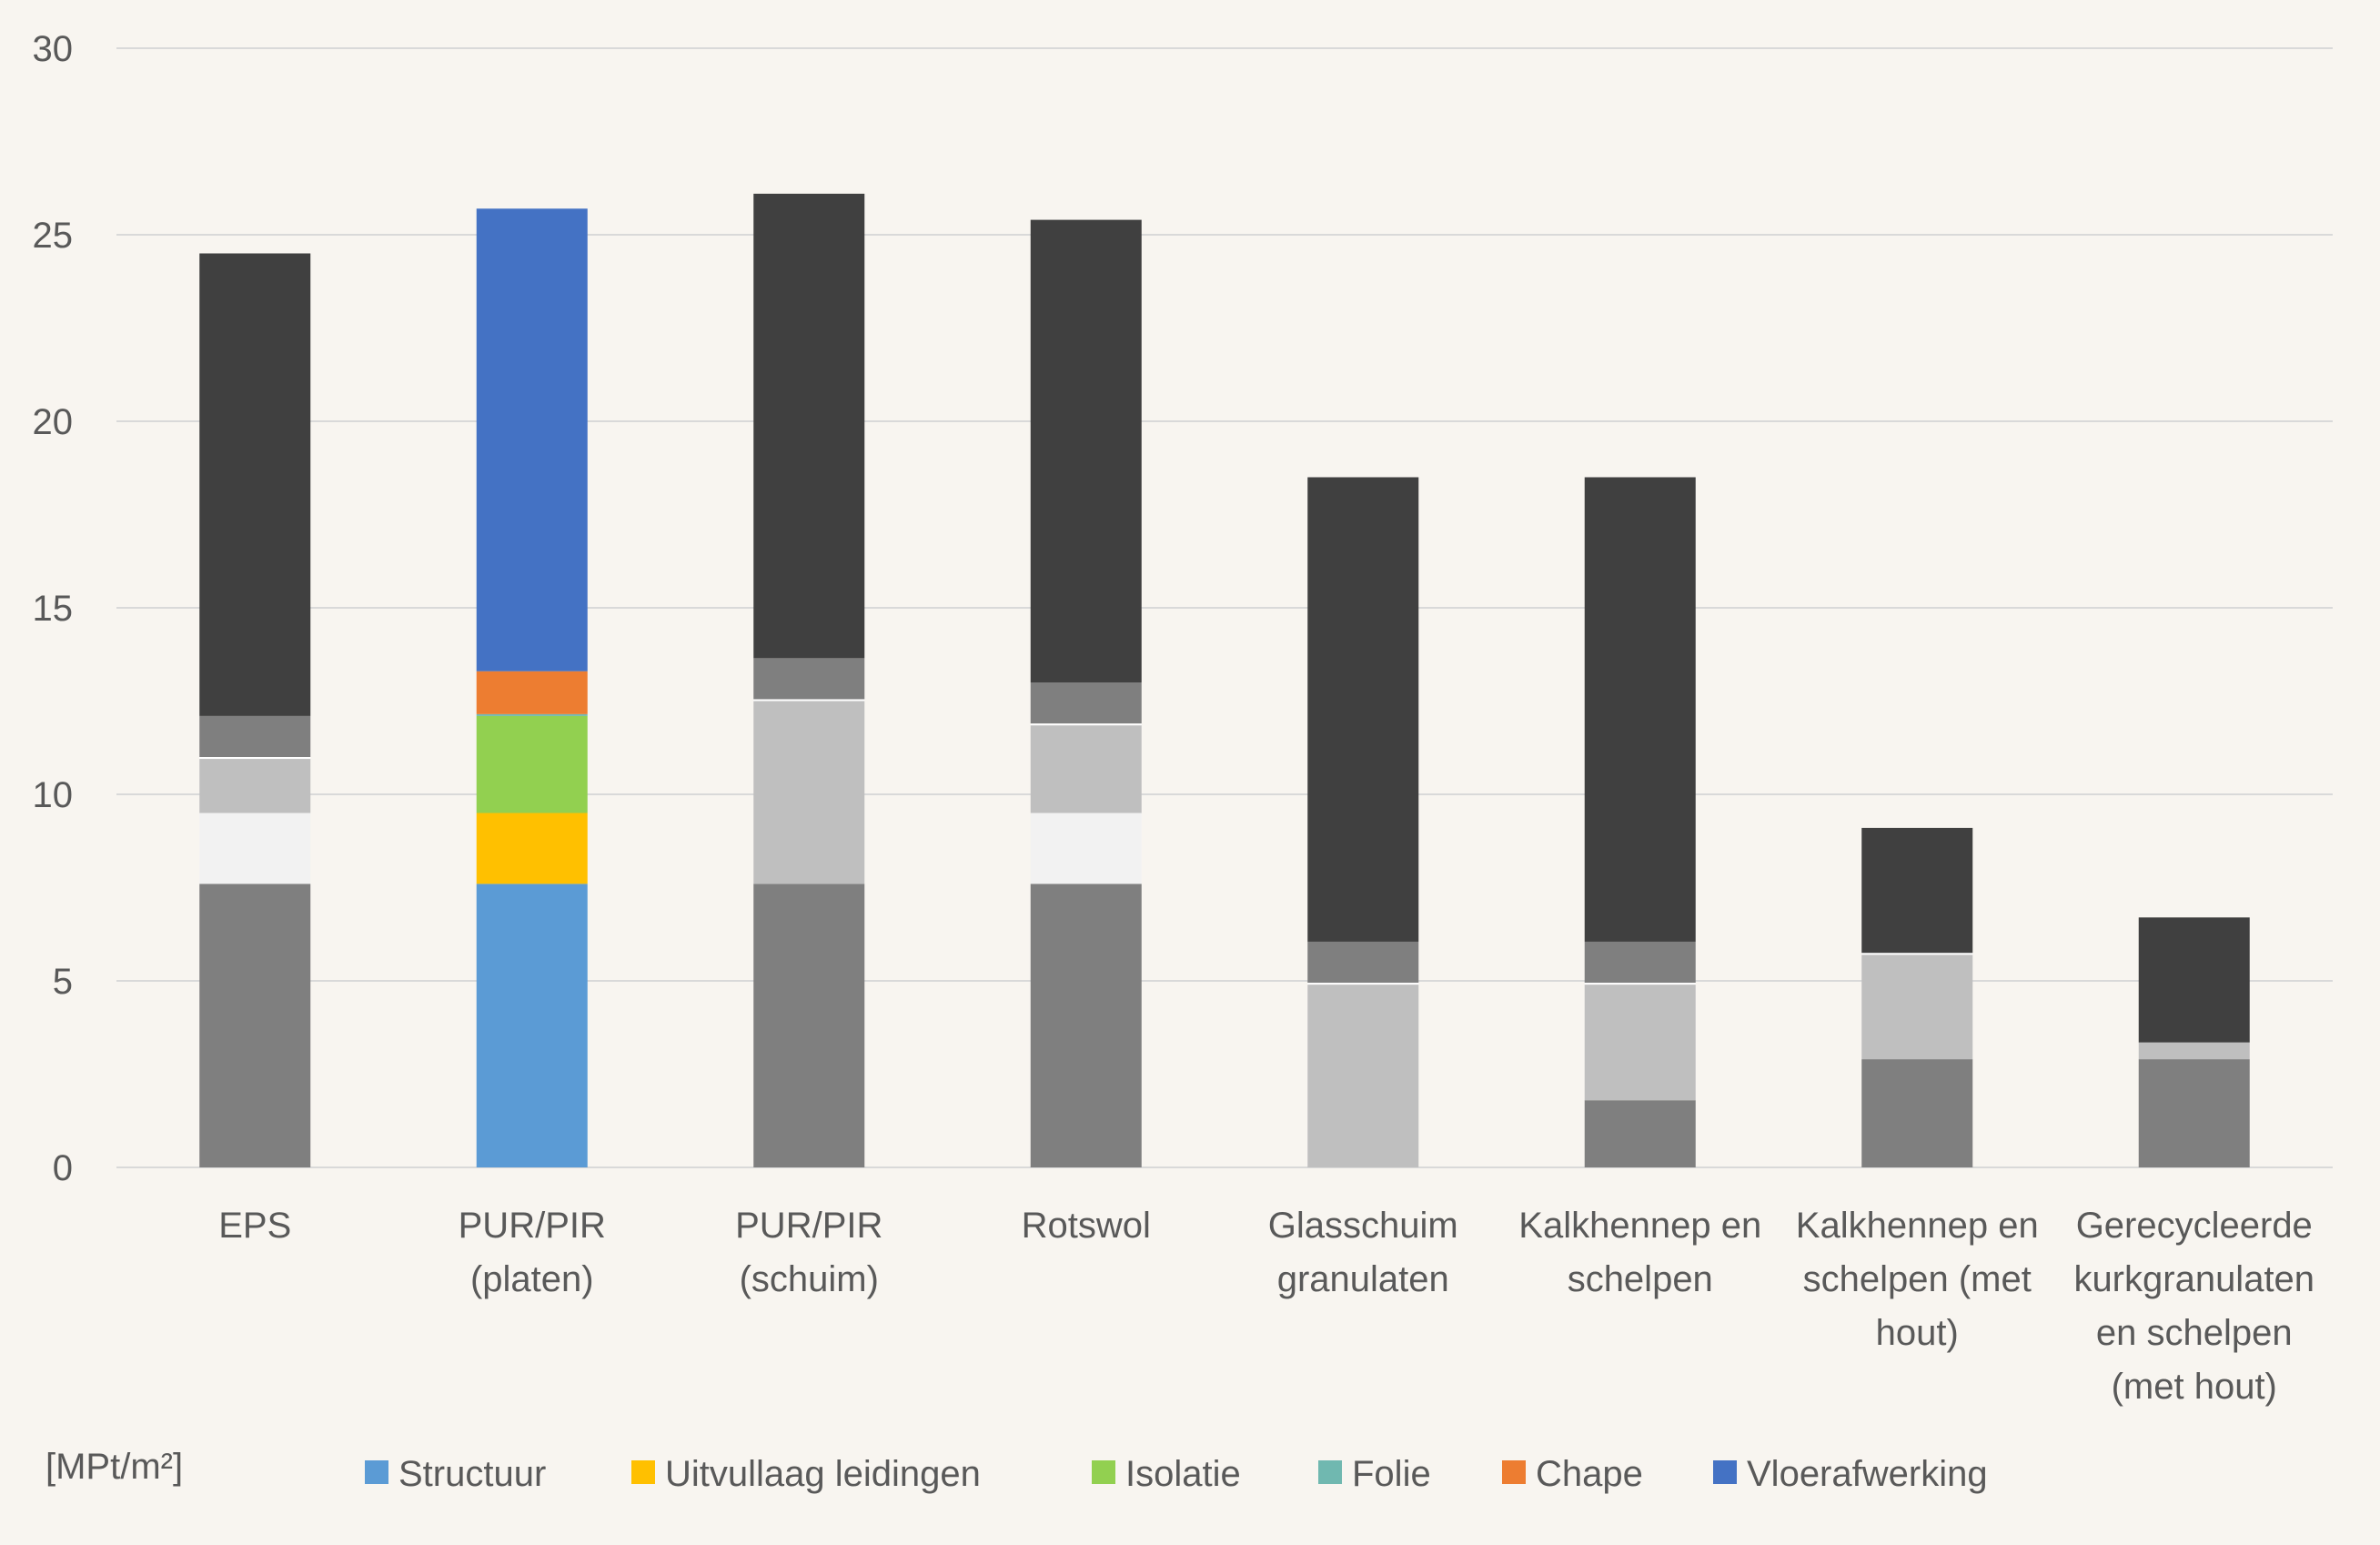  Describe the element at coordinates (1641, 1279) in the screenshot. I see `x-category-label-line: schelpen` at that location.